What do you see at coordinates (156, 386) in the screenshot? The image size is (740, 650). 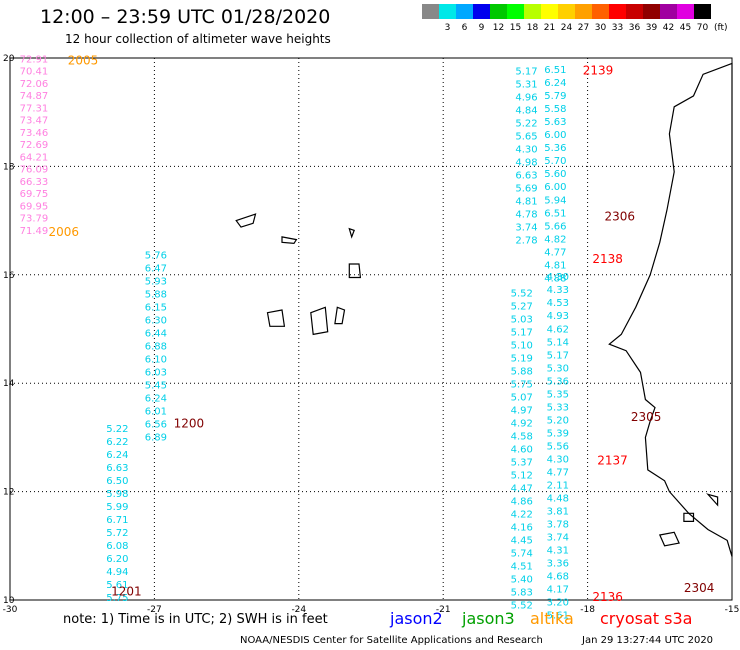 I see `wave-height-label: 5.45` at bounding box center [156, 386].